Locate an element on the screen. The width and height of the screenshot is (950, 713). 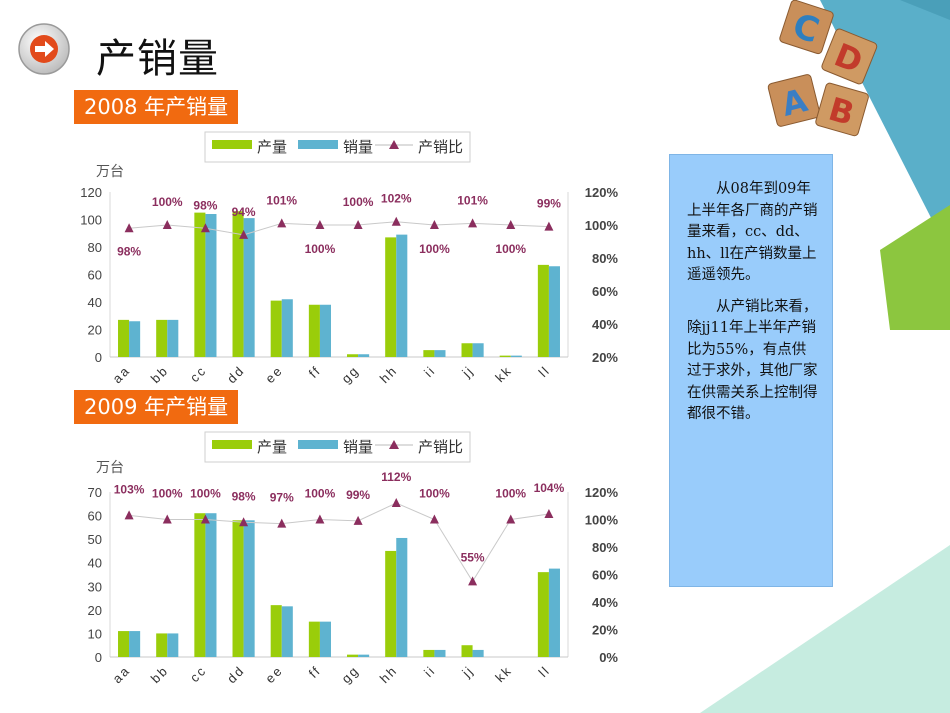
page-title: 产销量 is located at coordinates (157, 59).